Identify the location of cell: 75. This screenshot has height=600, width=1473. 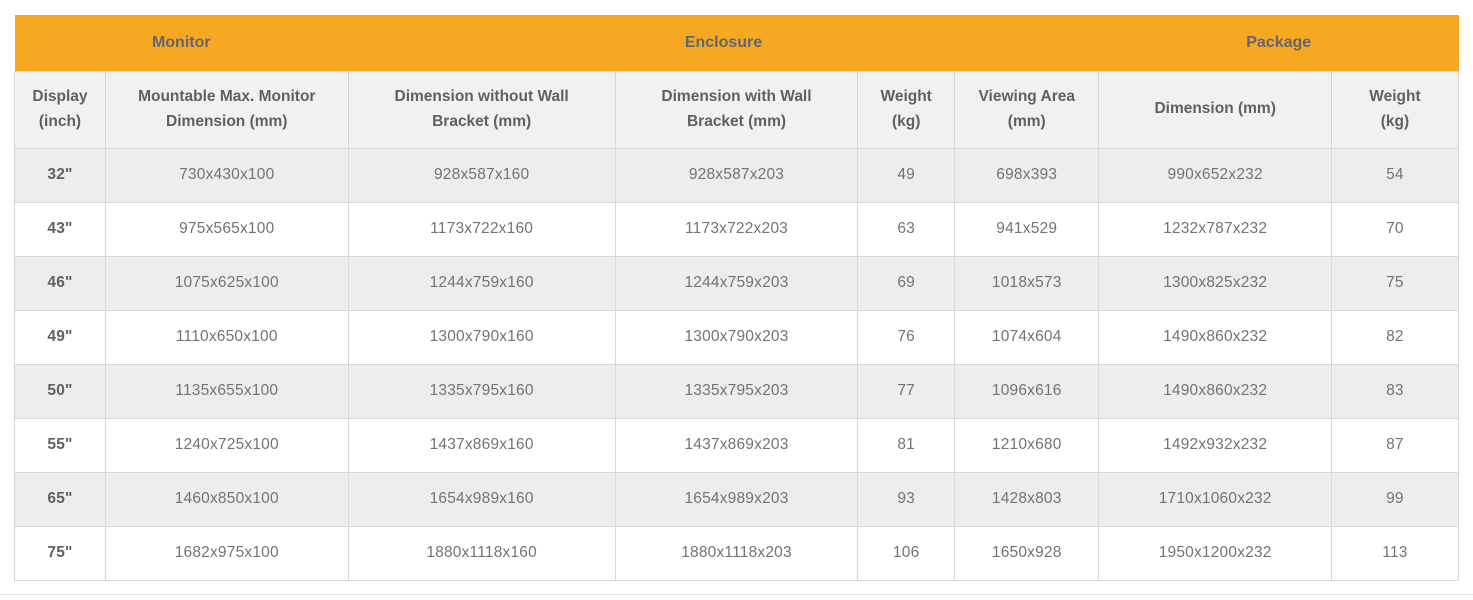
(1395, 283).